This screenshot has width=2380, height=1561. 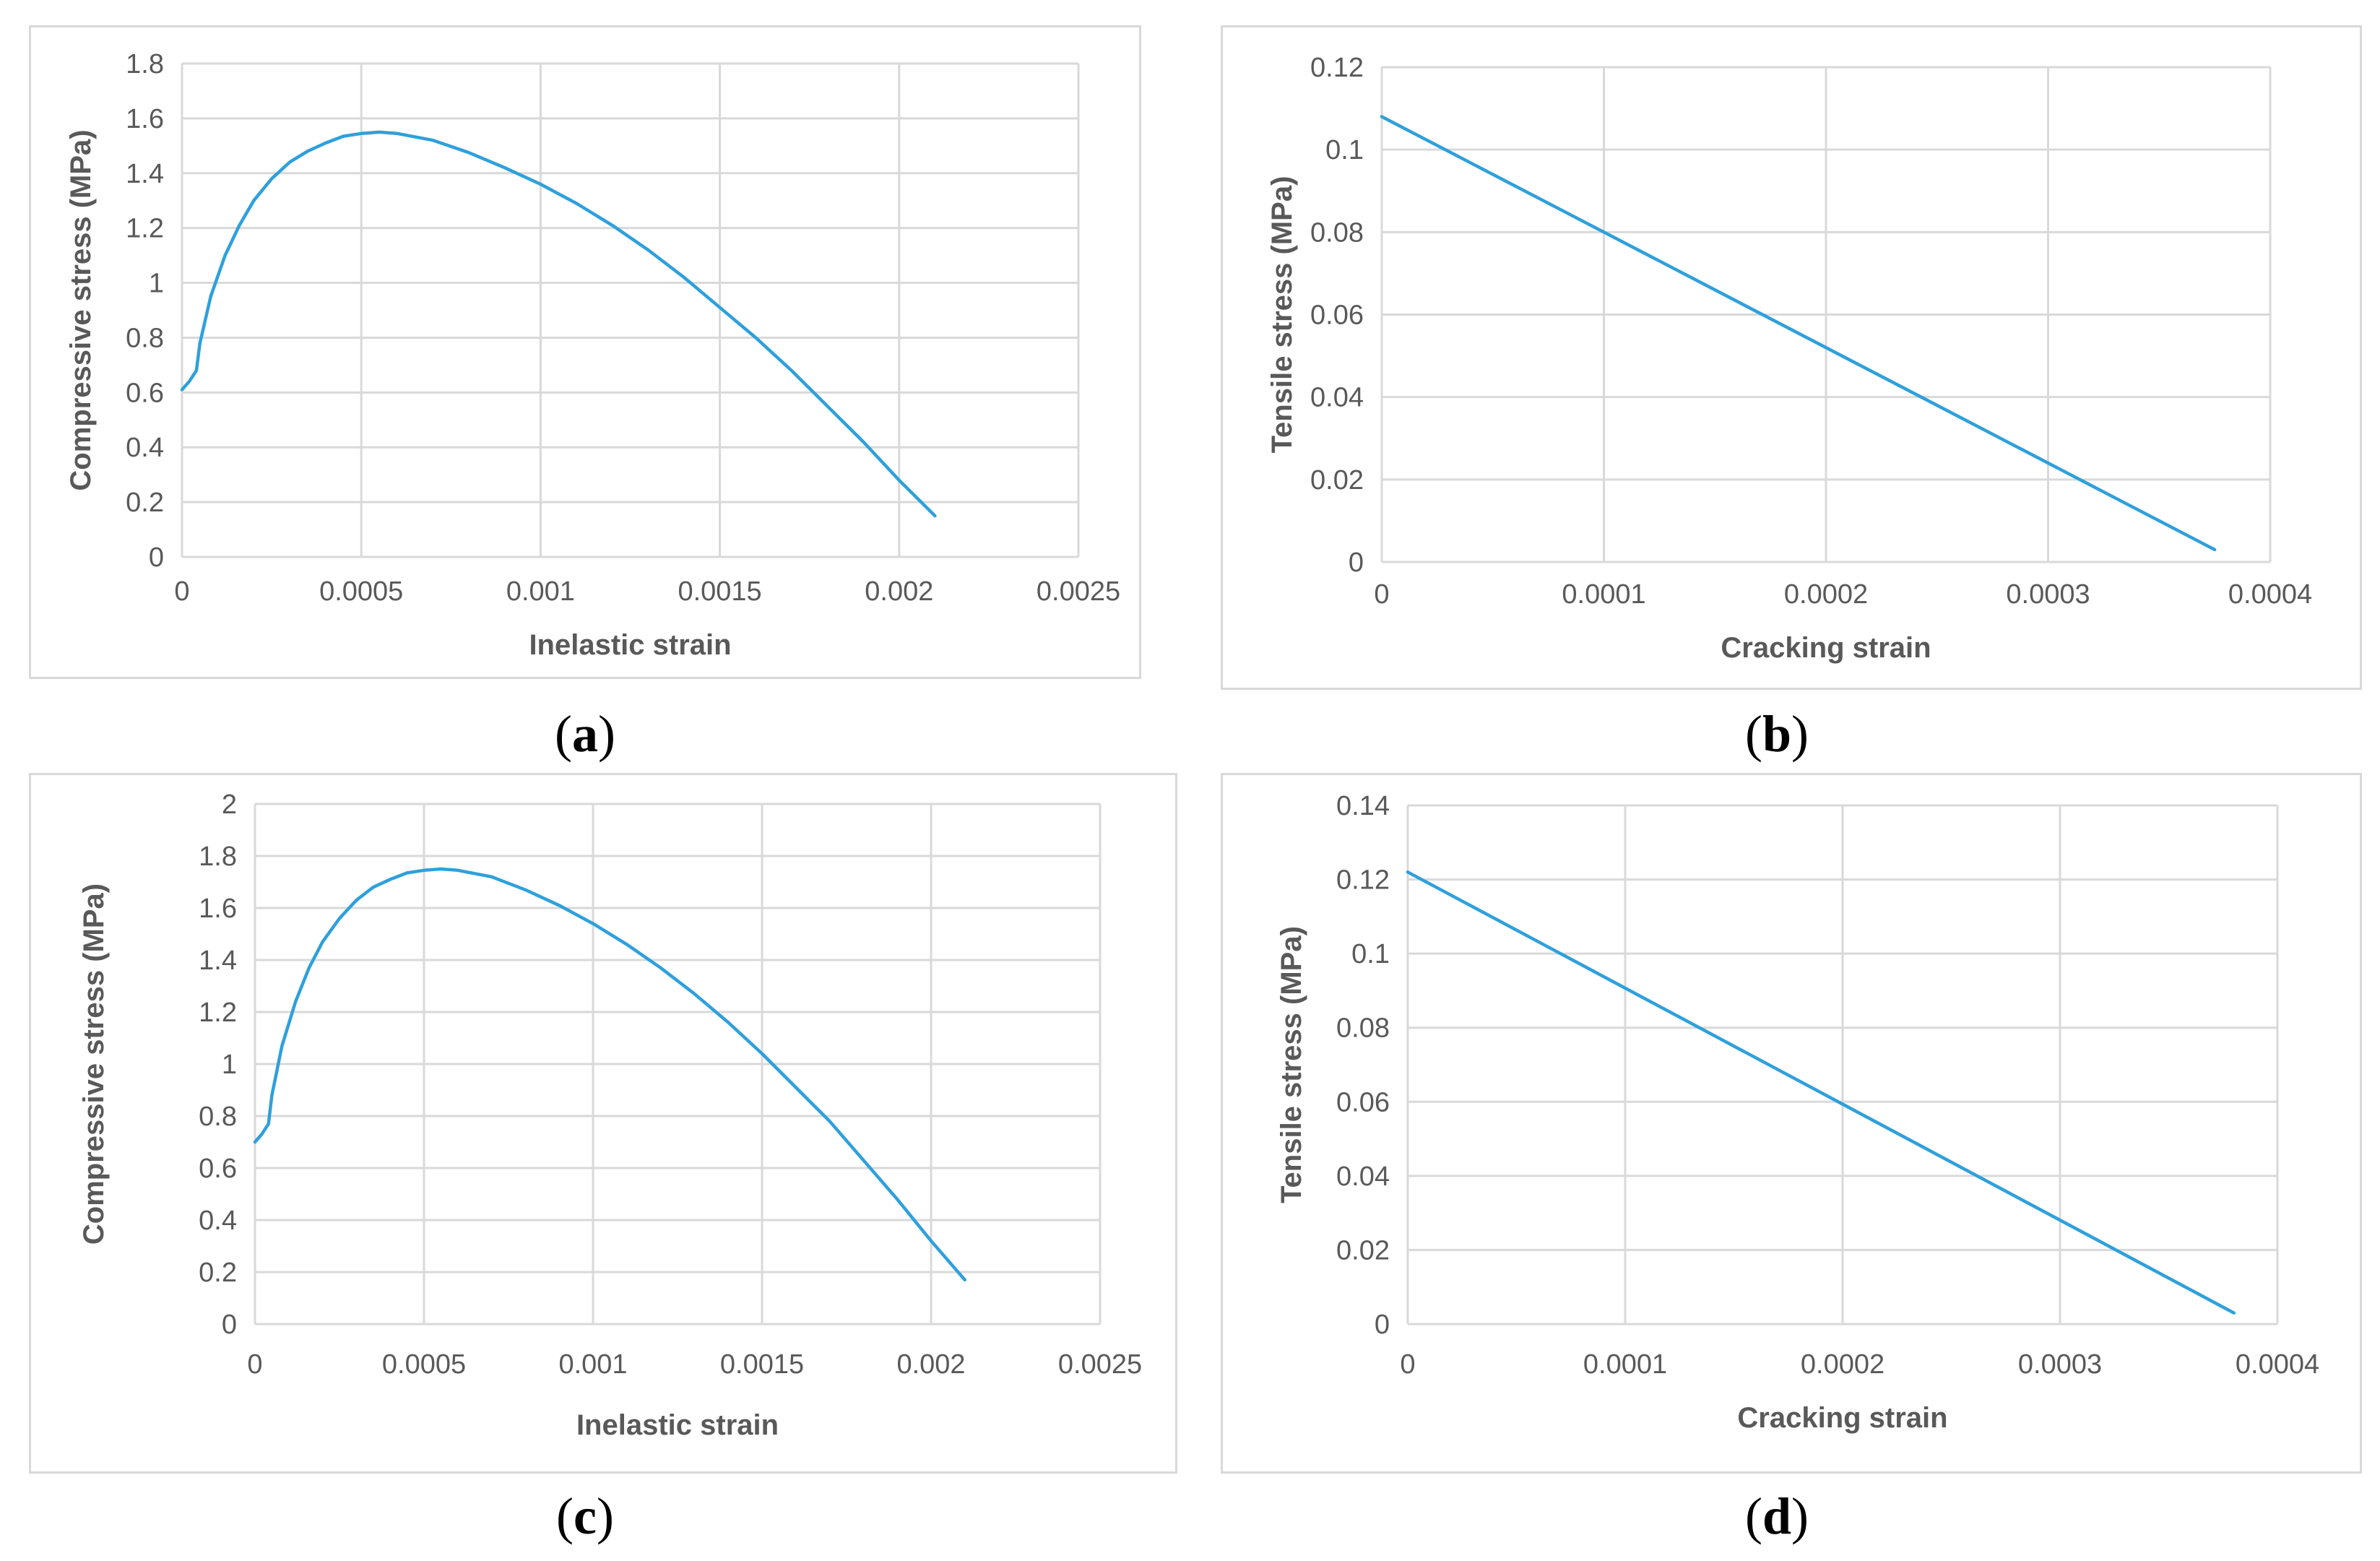 What do you see at coordinates (585, 734) in the screenshot?
I see `caption-a: (a)` at bounding box center [585, 734].